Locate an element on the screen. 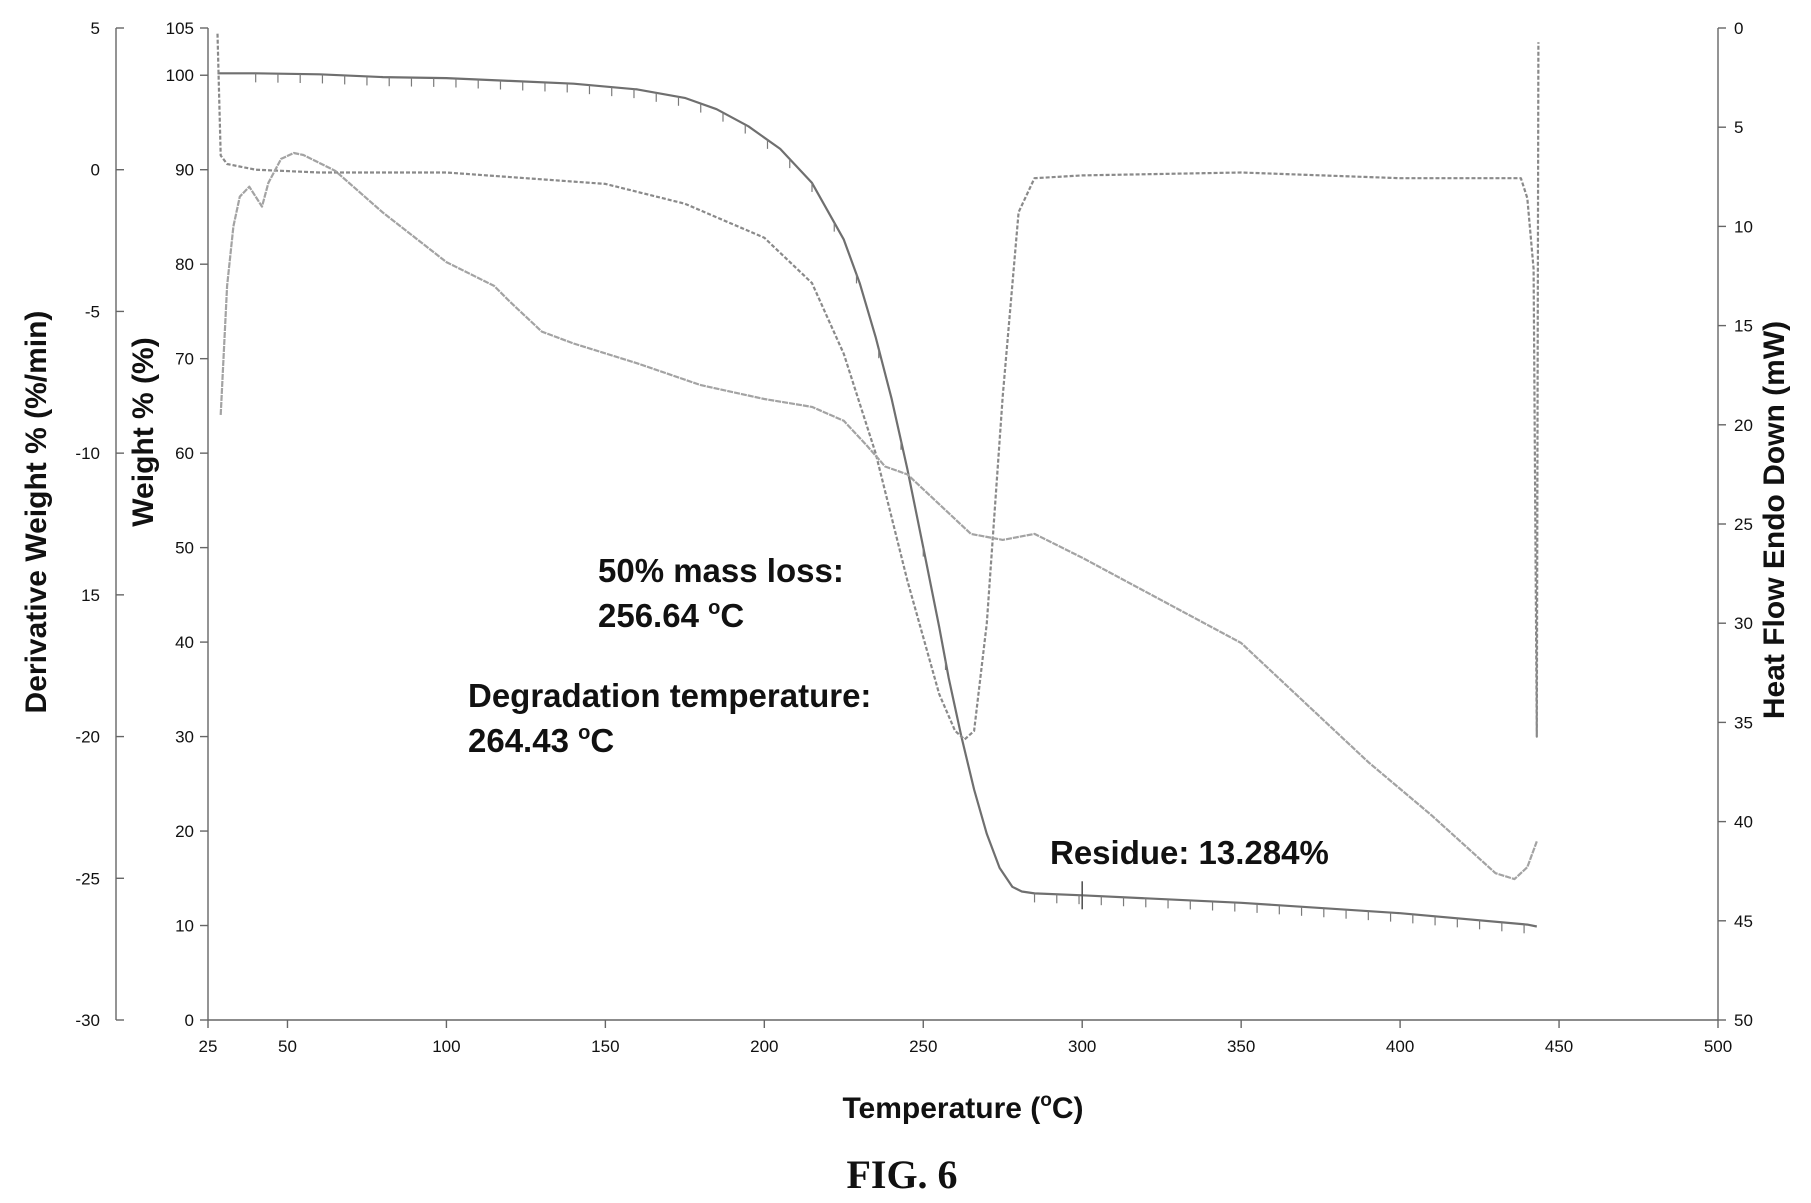  x-tick-label: 100 is located at coordinates (446, 1046).